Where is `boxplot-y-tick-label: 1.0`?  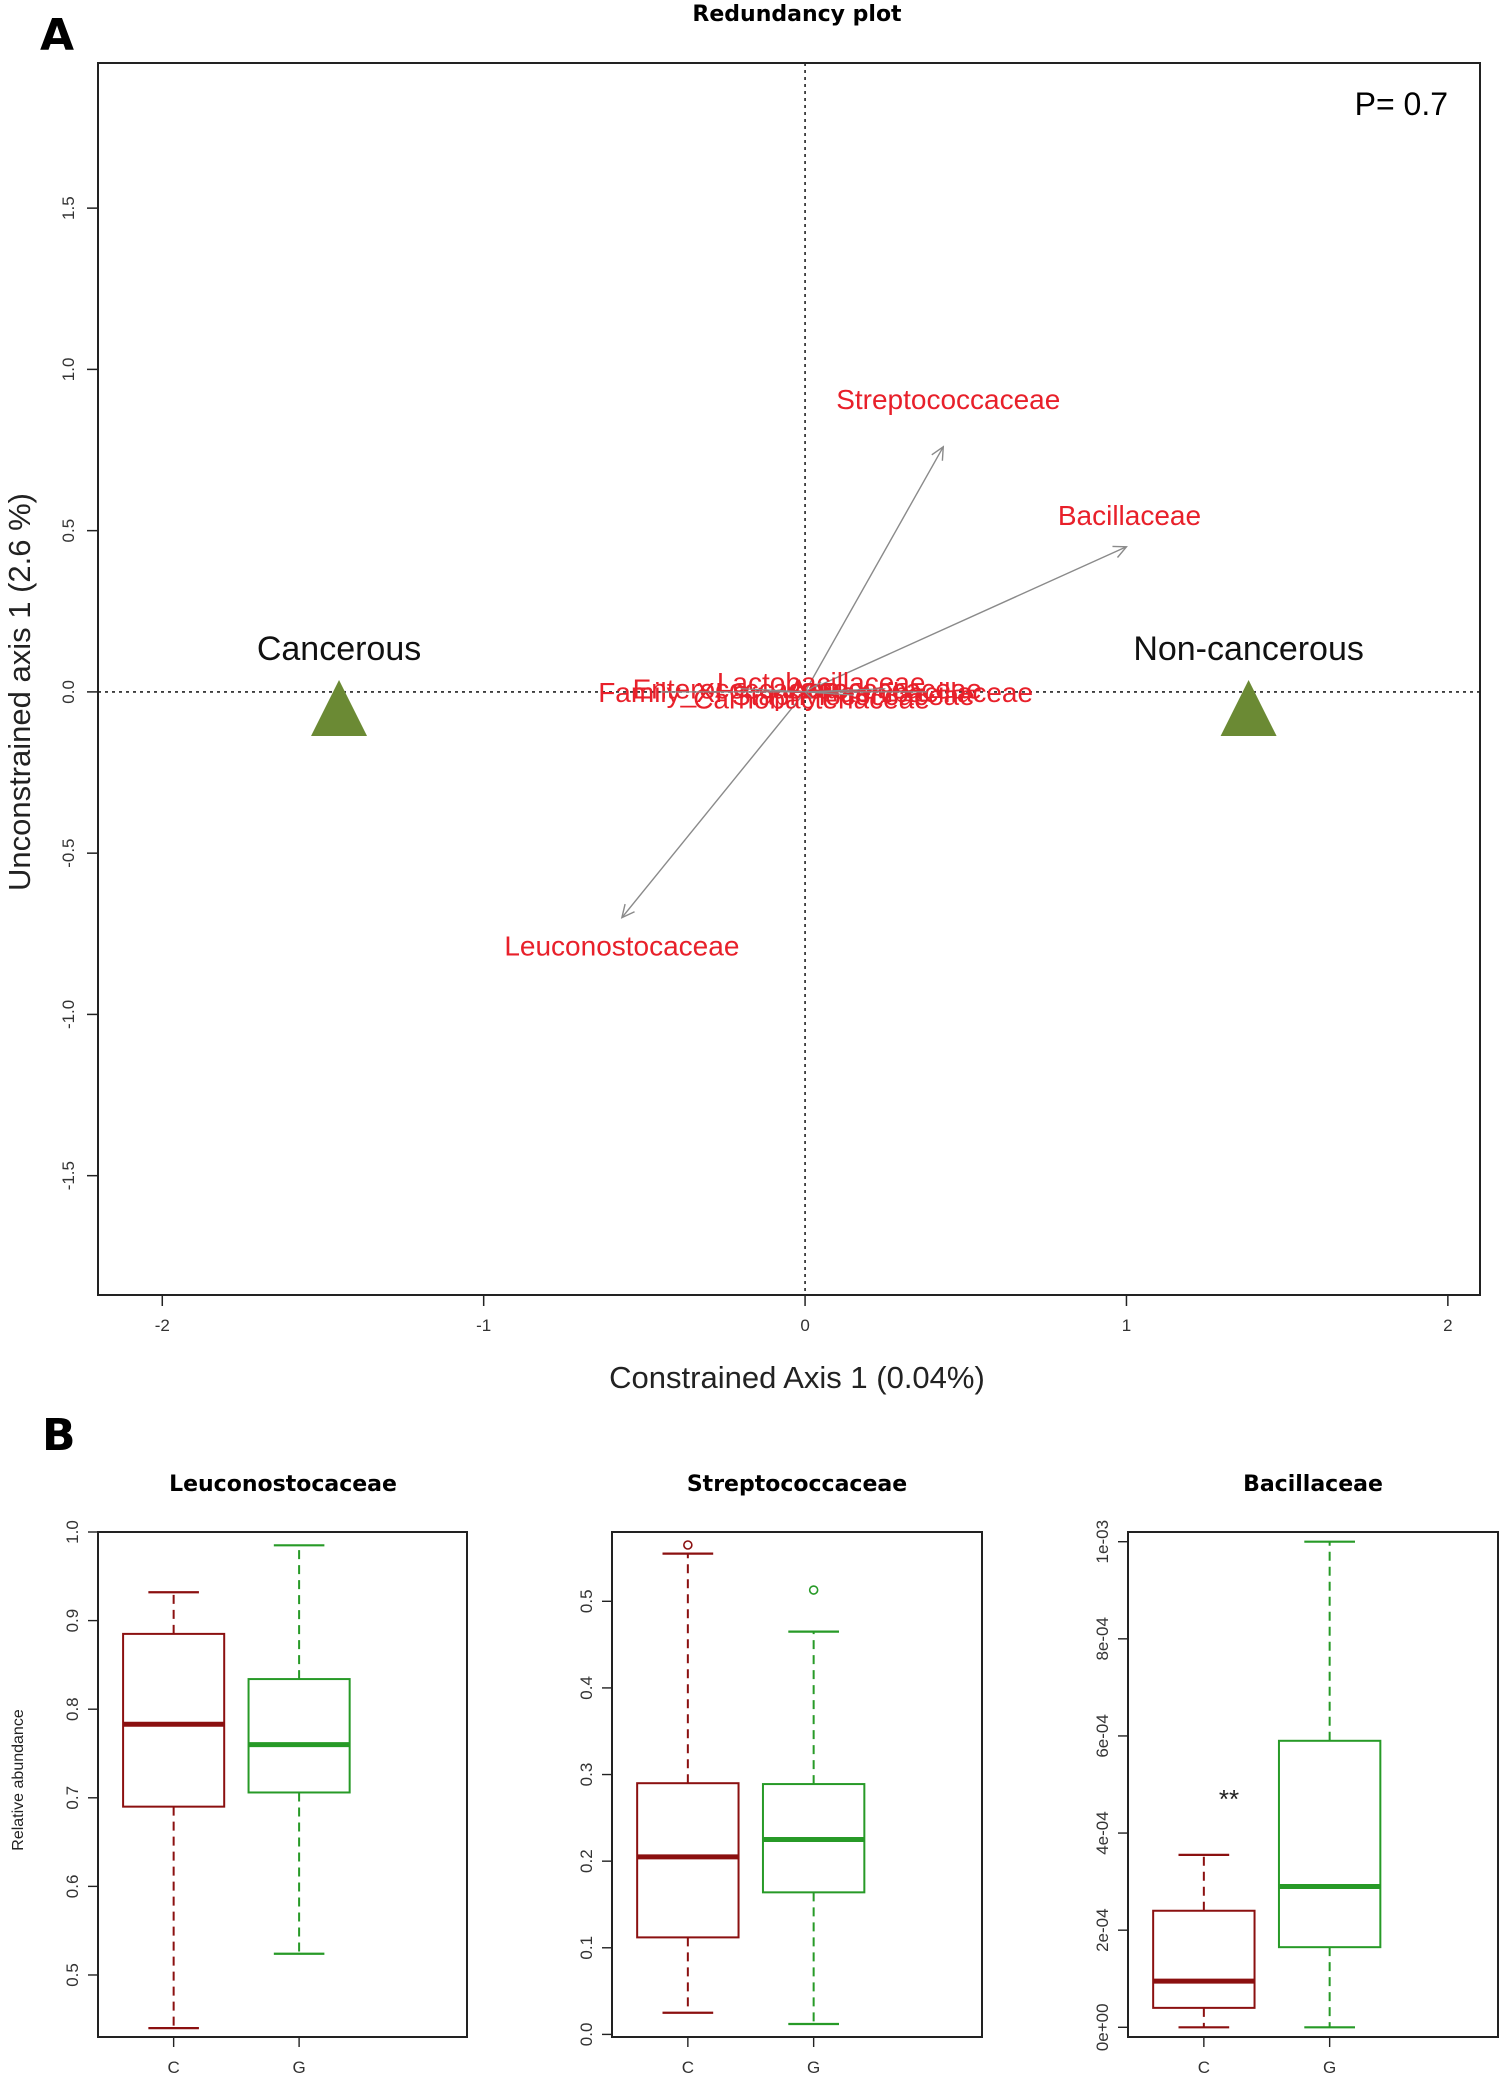 boxplot-y-tick-label: 1.0 is located at coordinates (72, 1532).